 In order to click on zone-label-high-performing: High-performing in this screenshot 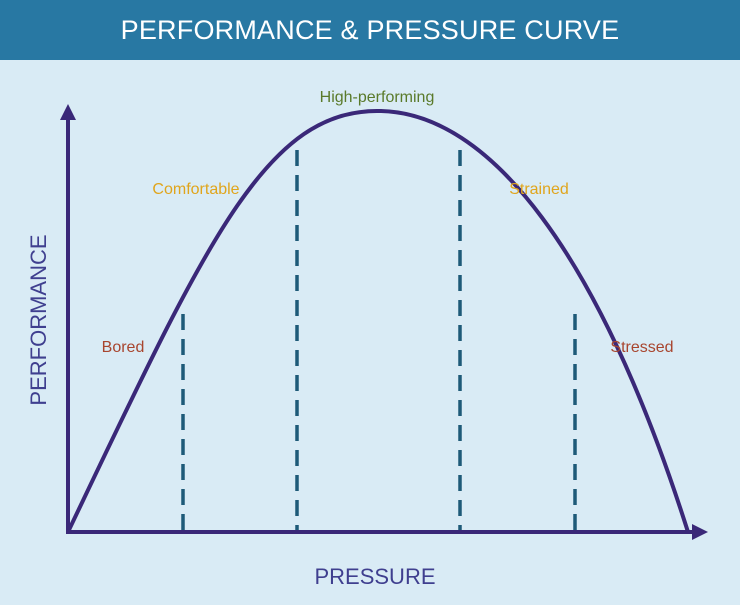, I will do `click(377, 97)`.